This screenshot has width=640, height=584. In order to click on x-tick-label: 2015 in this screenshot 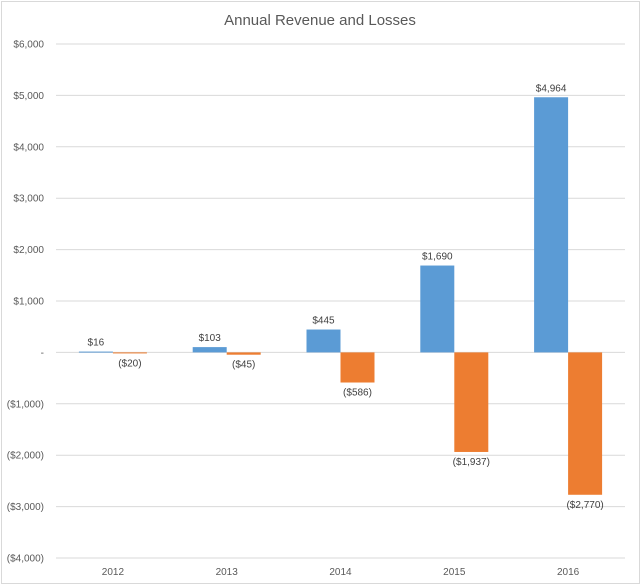, I will do `click(454, 572)`.